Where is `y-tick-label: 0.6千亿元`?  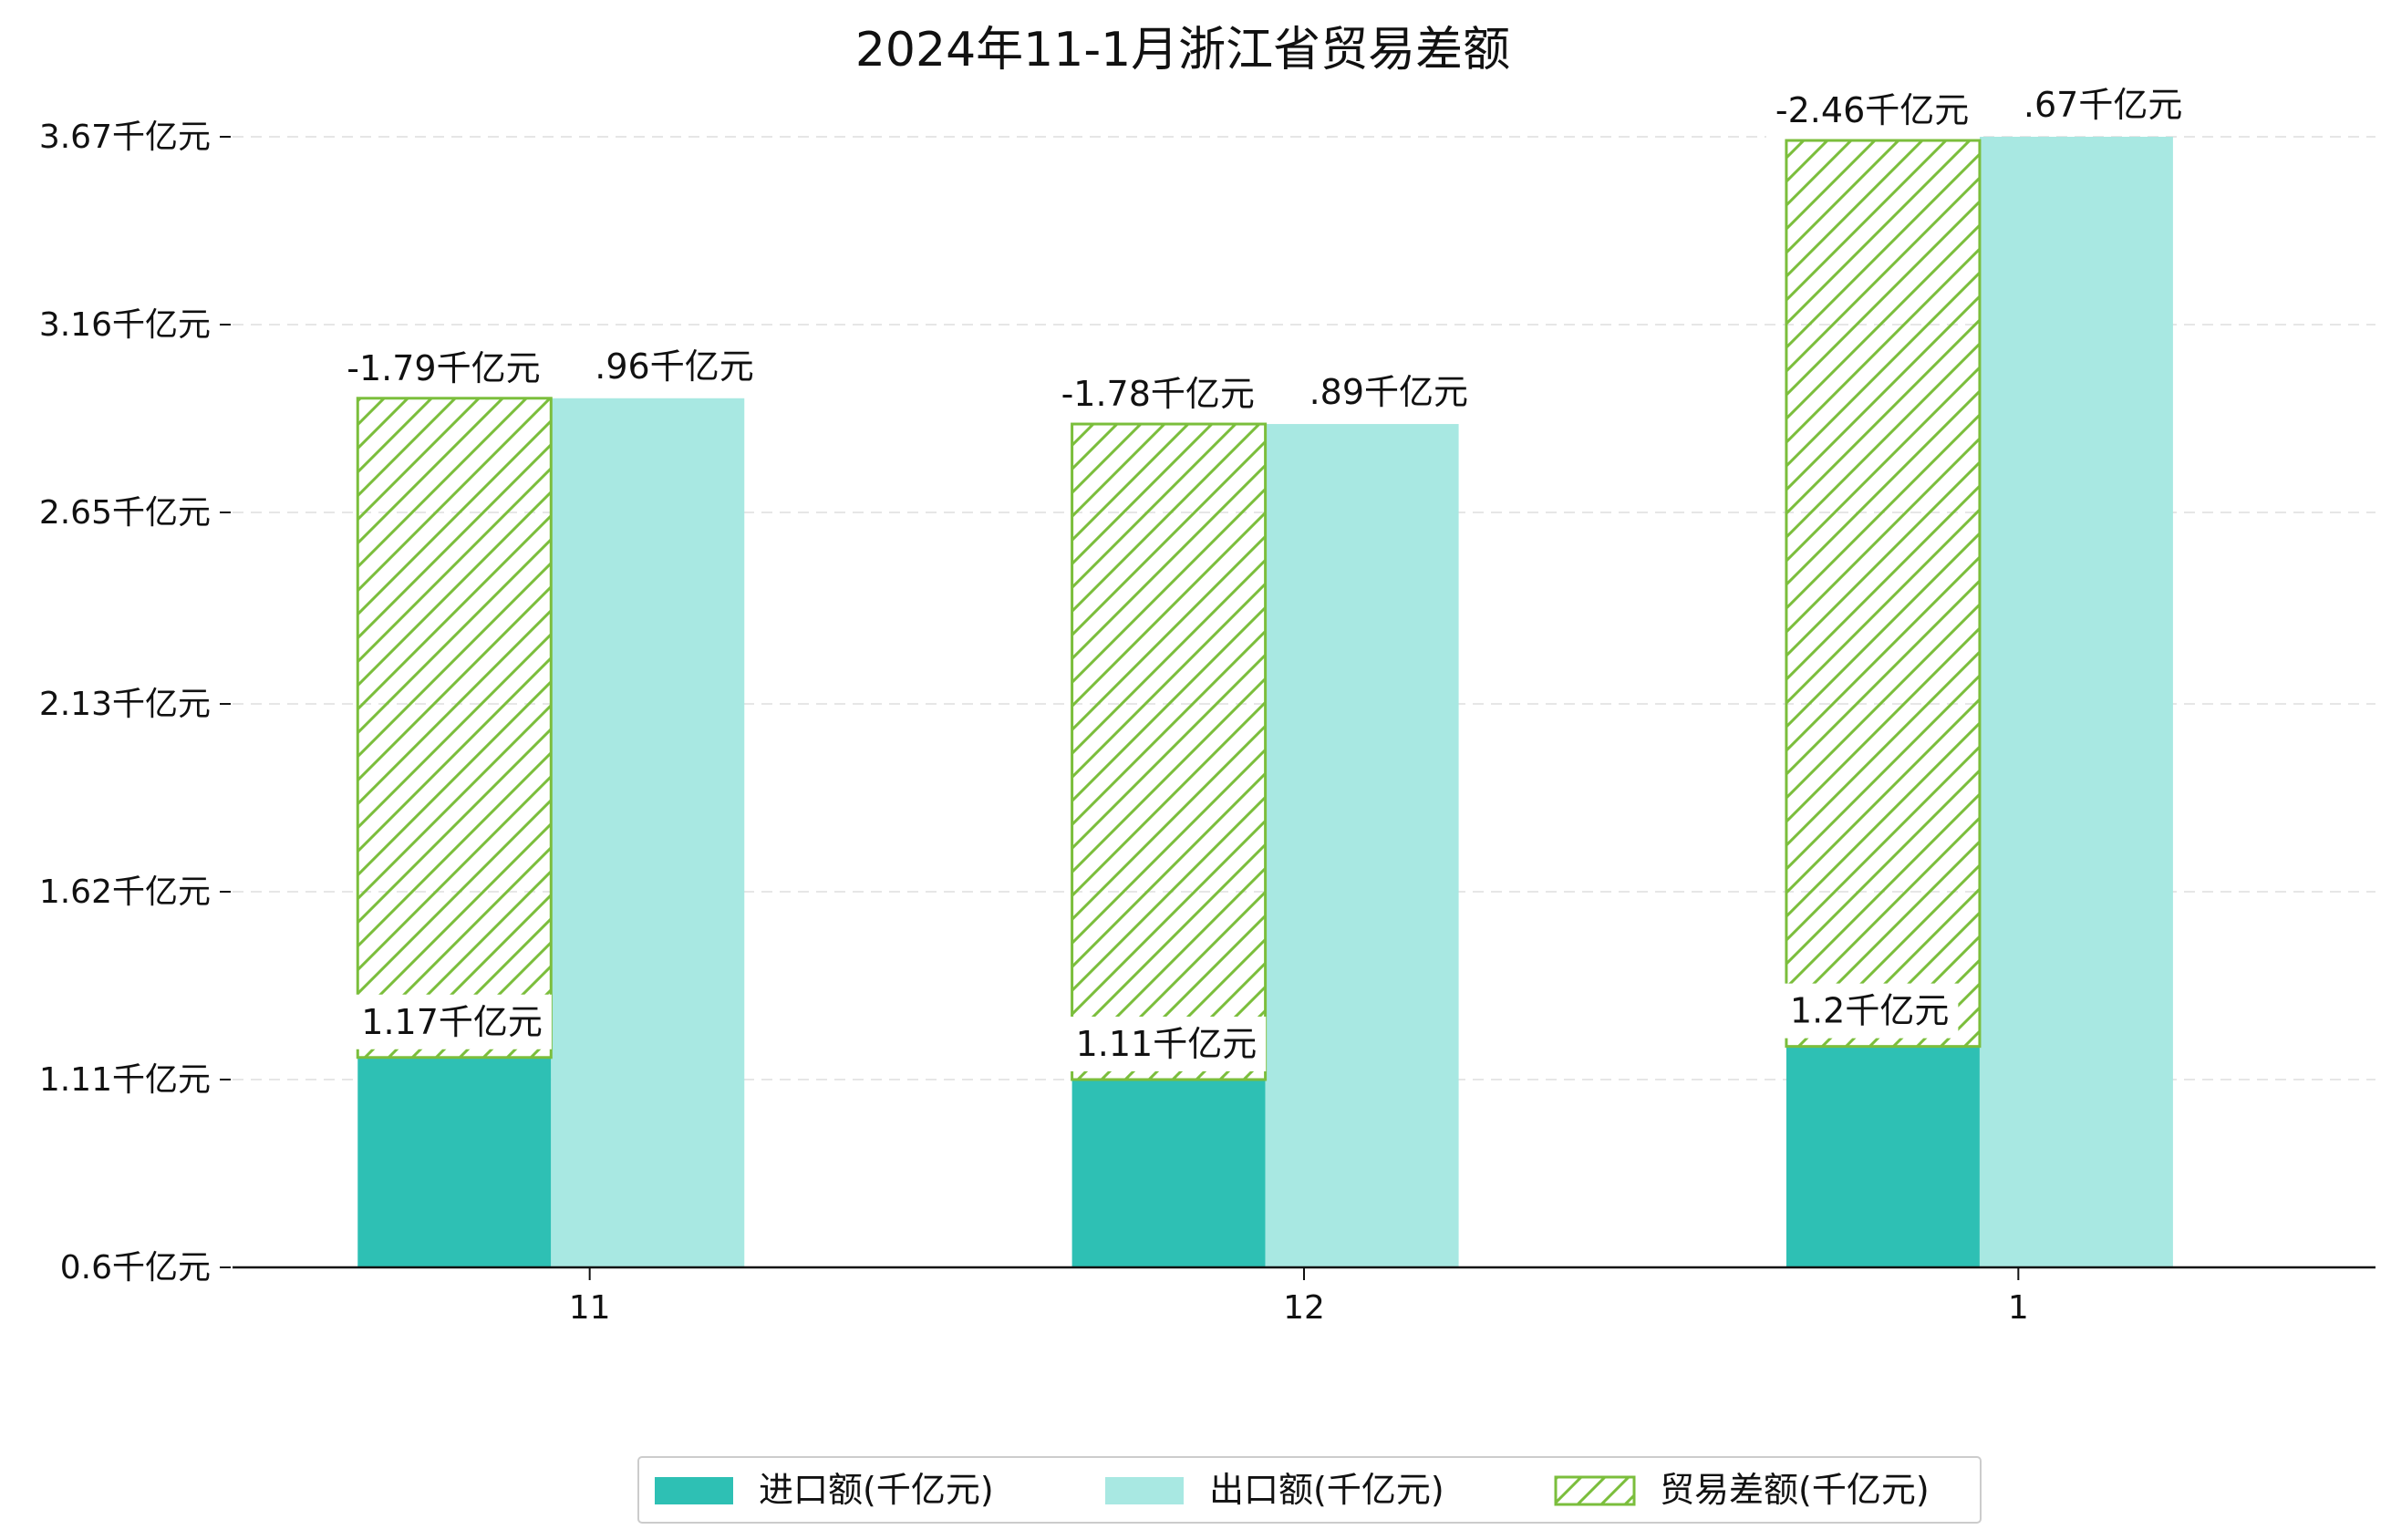 y-tick-label: 0.6千亿元 is located at coordinates (135, 1268).